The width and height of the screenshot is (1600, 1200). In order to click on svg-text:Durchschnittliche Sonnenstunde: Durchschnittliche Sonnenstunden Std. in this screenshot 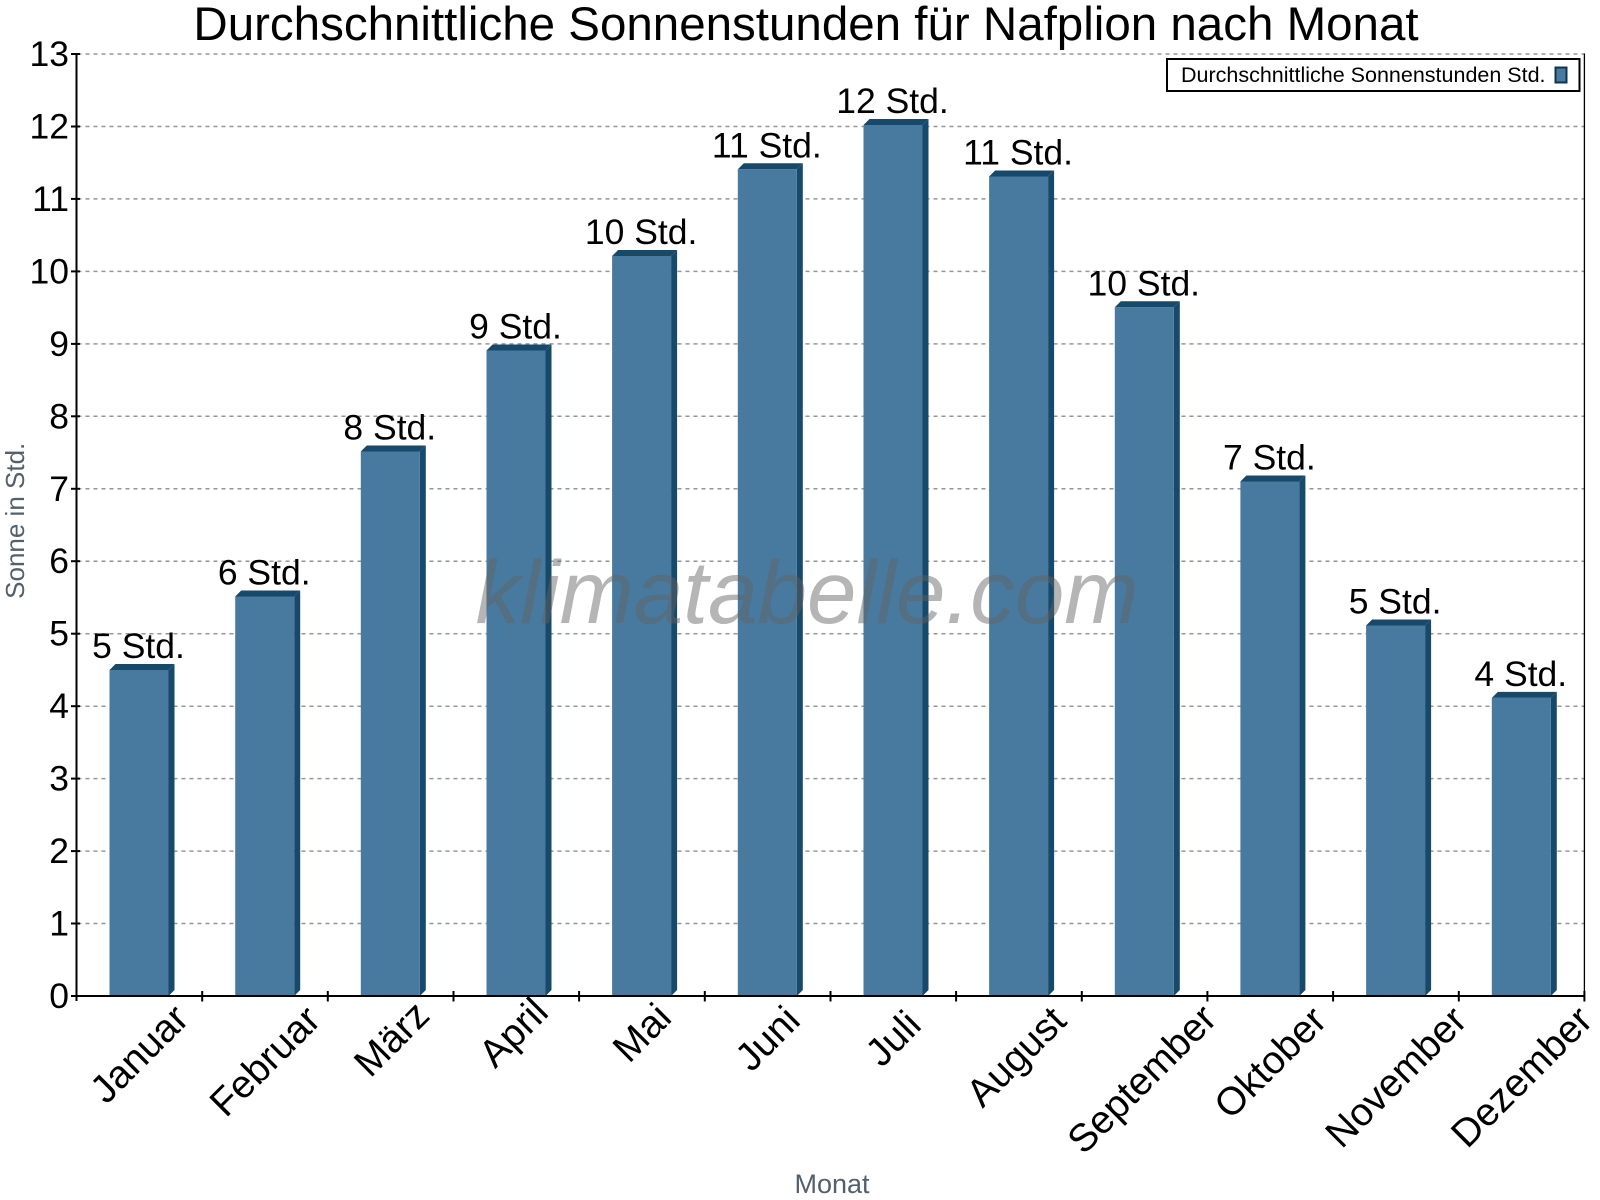, I will do `click(1363, 75)`.